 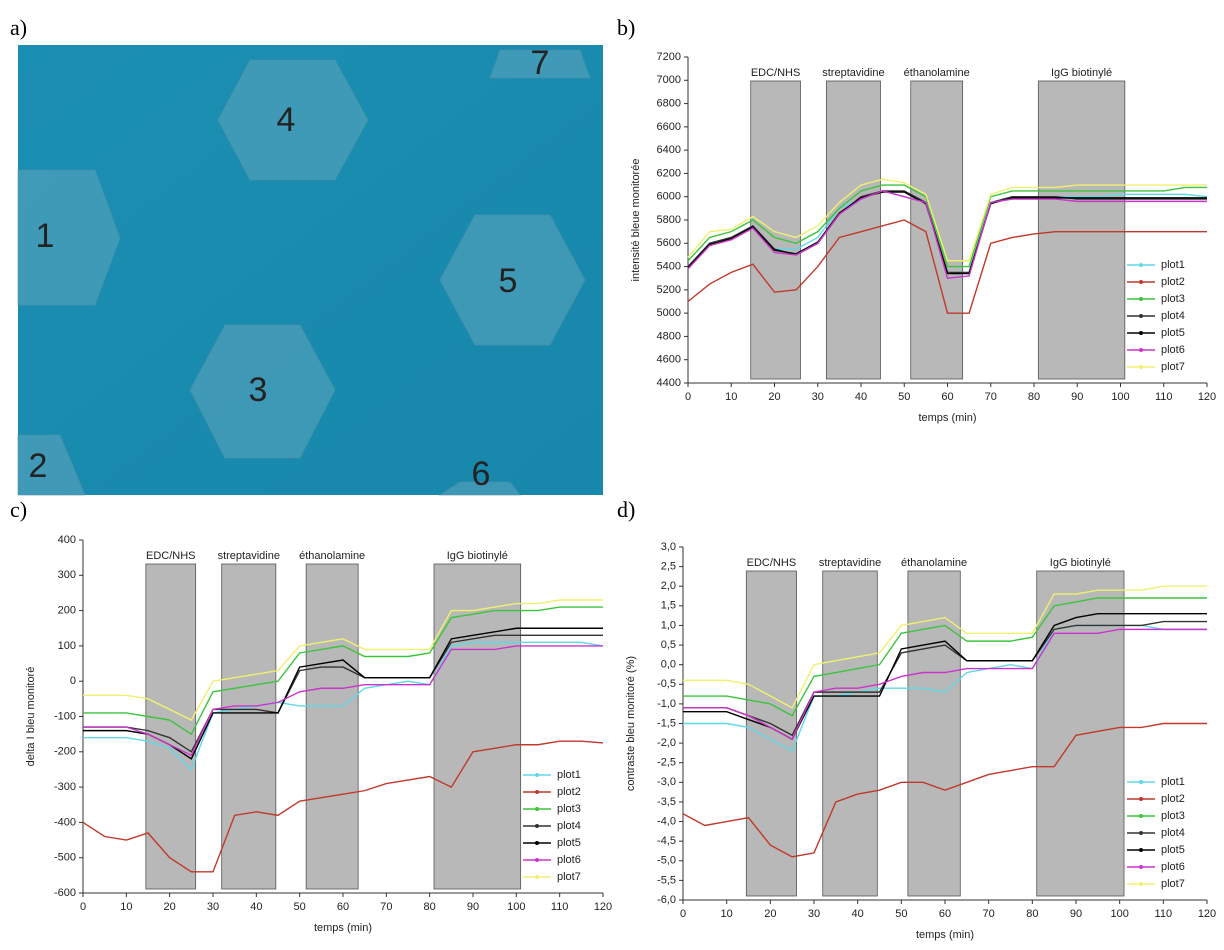 What do you see at coordinates (666, 684) in the screenshot?
I see `y-tick-label: -0,5` at bounding box center [666, 684].